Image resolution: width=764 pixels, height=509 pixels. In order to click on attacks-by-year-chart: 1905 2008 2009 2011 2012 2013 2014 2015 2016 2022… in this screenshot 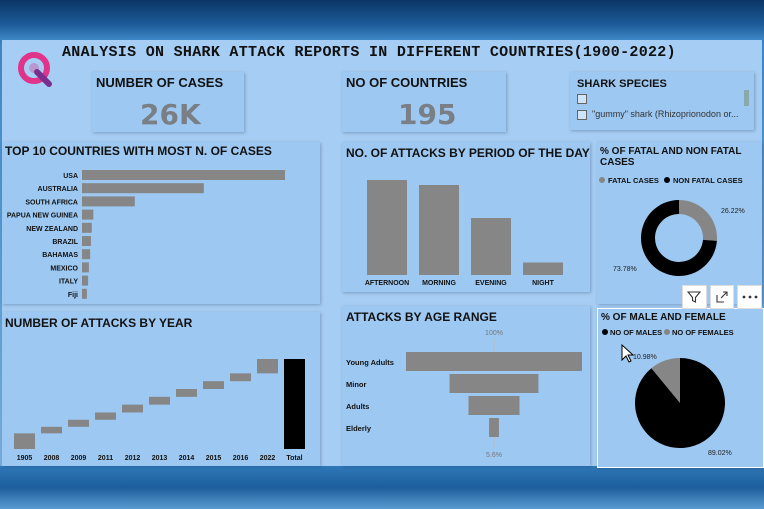, I will do `click(159, 410)`.